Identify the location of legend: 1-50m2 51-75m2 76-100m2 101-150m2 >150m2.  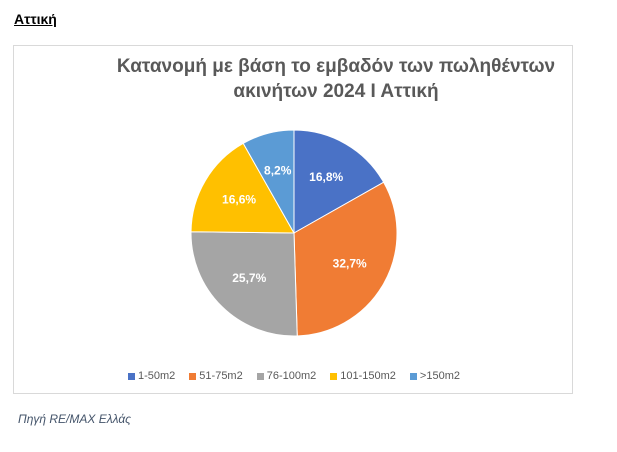
(294, 376).